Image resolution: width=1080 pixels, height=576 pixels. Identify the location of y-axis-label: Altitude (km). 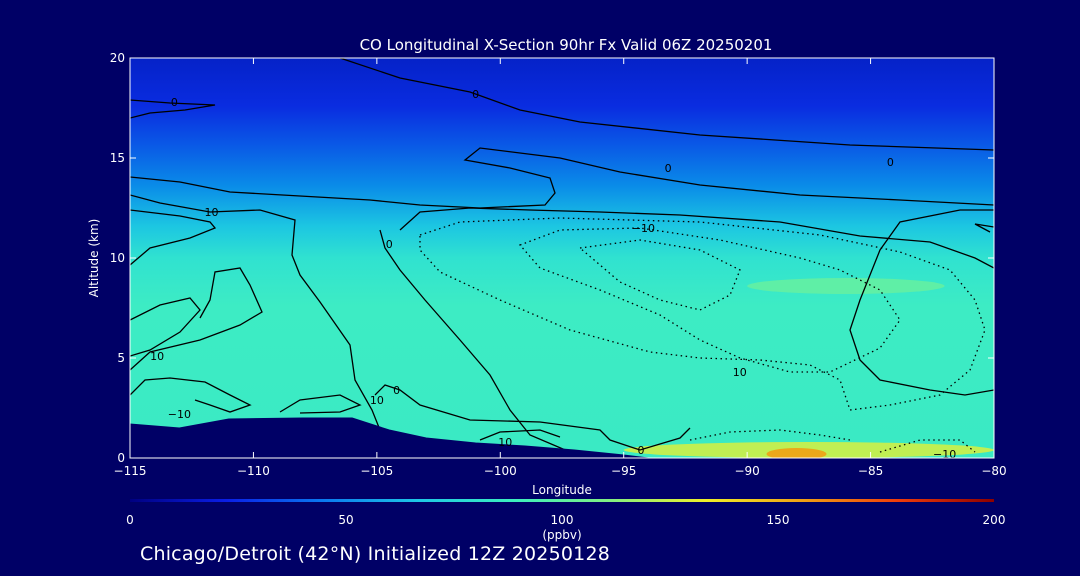
(94, 258).